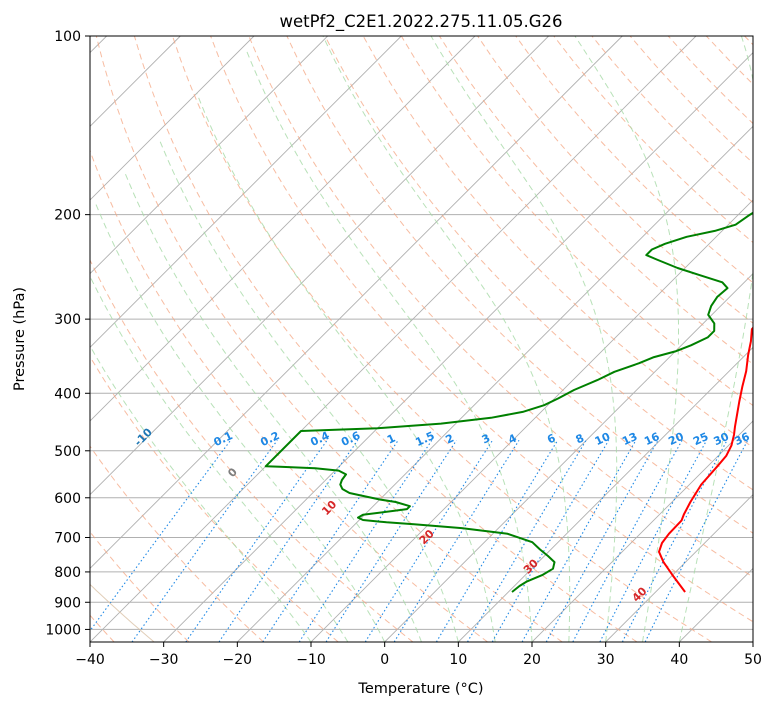  Describe the element at coordinates (67, 37) in the screenshot. I see `y-tick-label: 100` at that location.